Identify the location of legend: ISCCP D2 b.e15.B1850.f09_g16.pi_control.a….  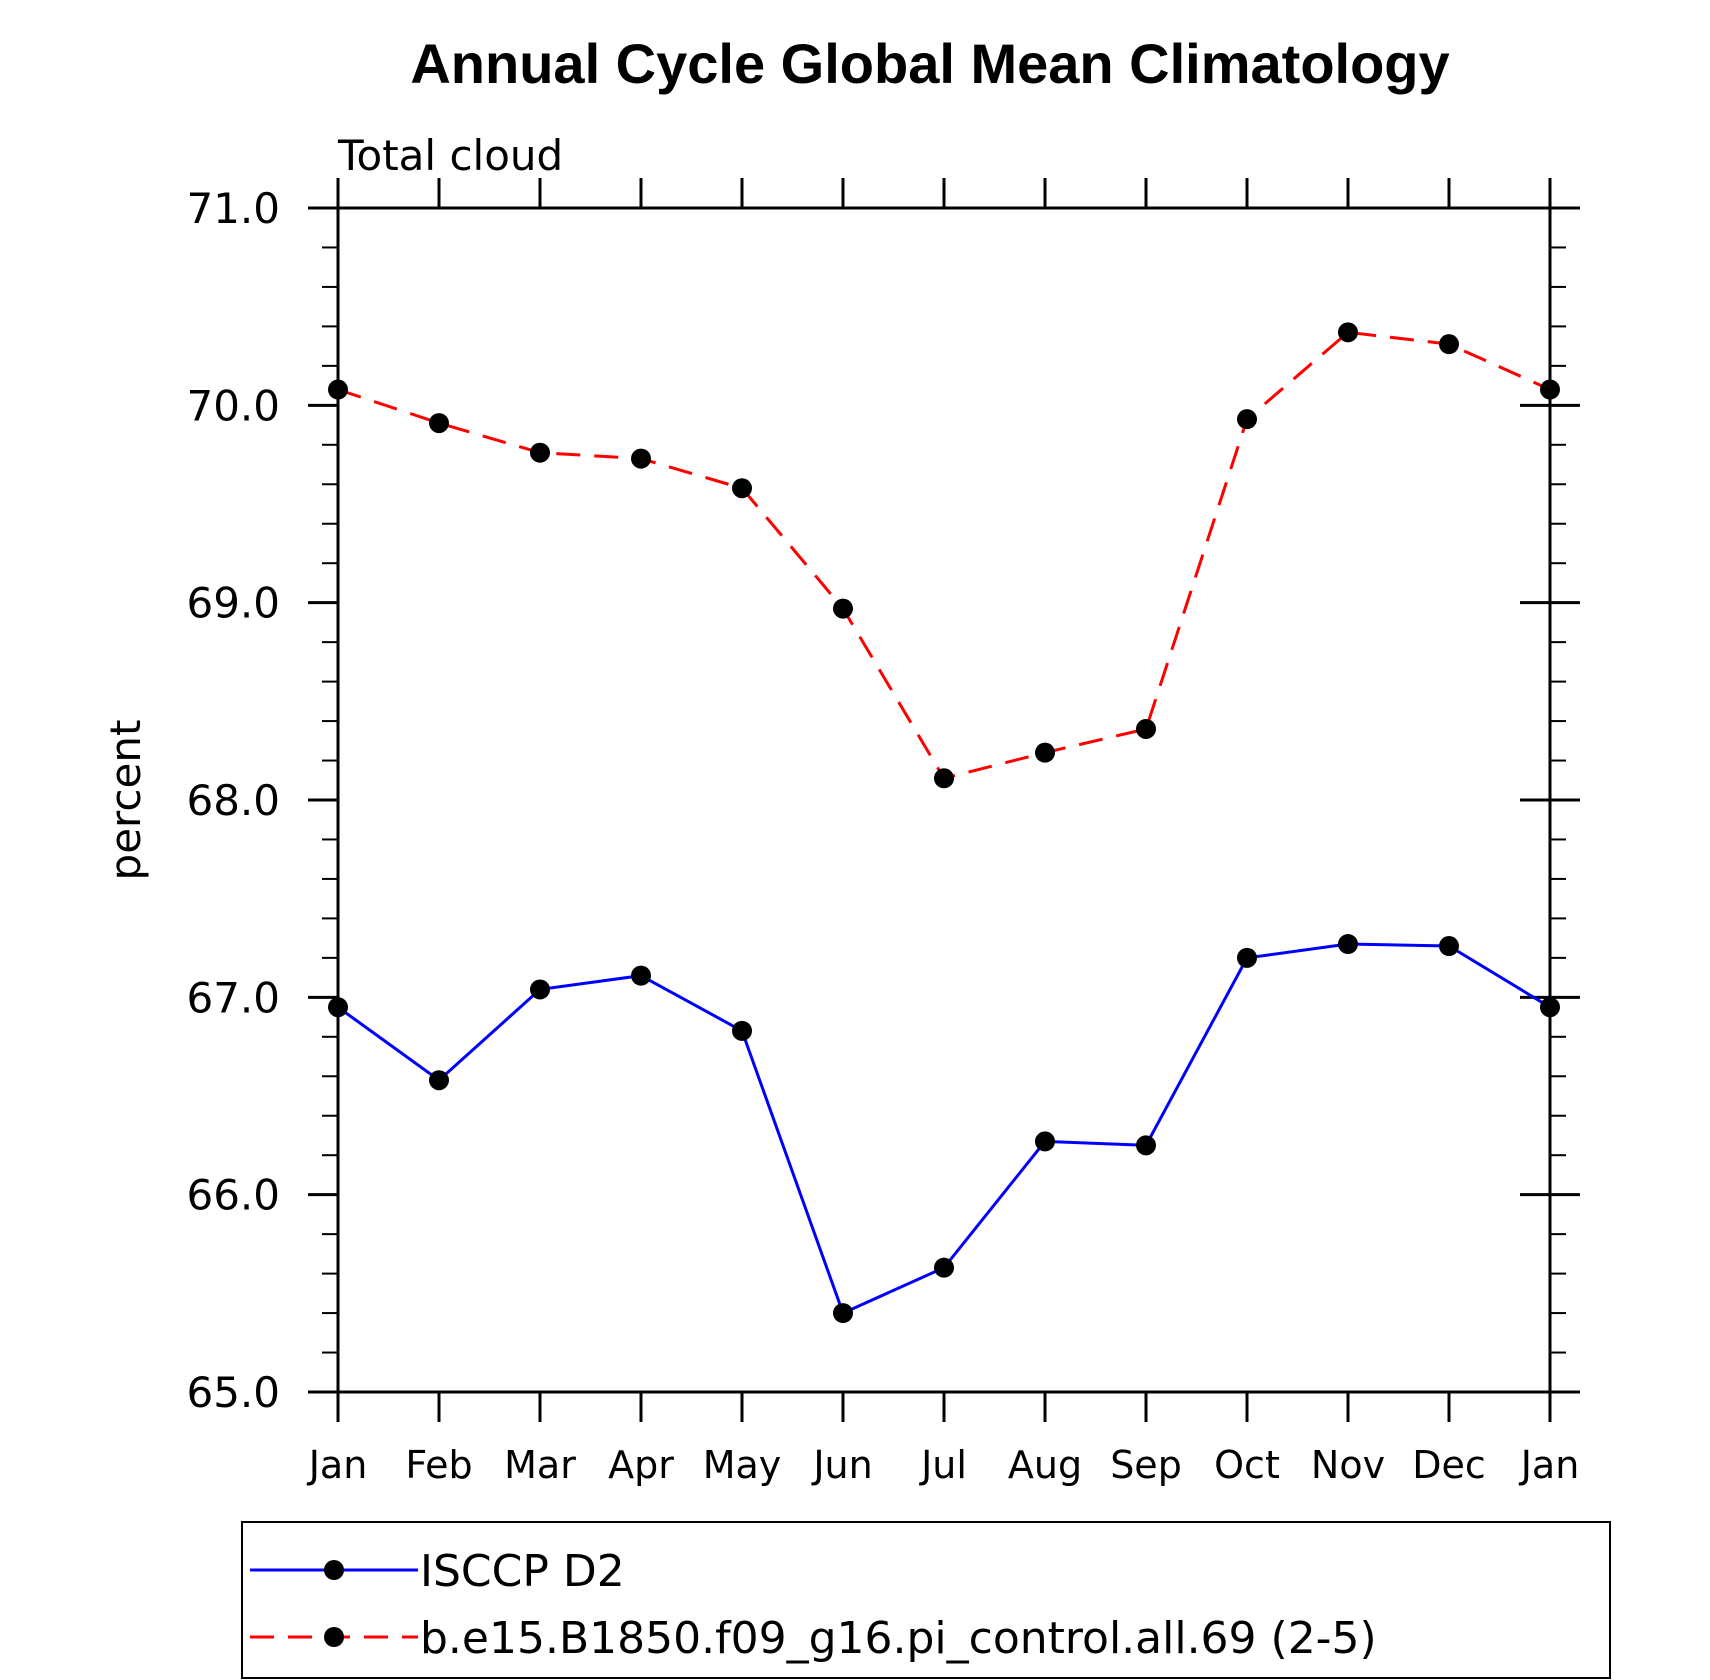
(926, 1600).